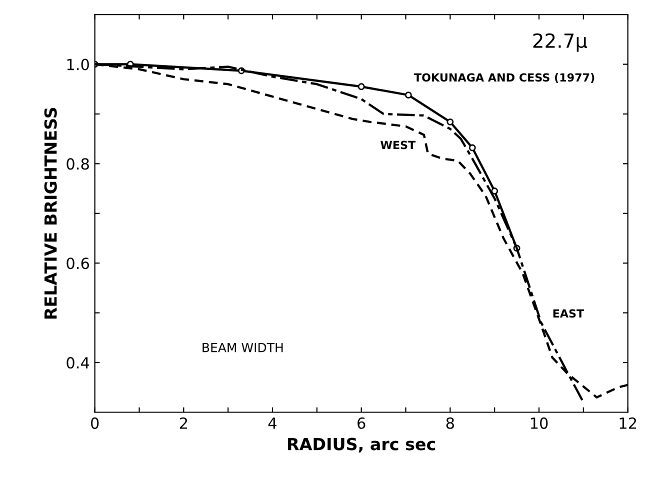 The width and height of the screenshot is (654, 485). I want to click on y-tick-label: 0.8, so click(77, 164).